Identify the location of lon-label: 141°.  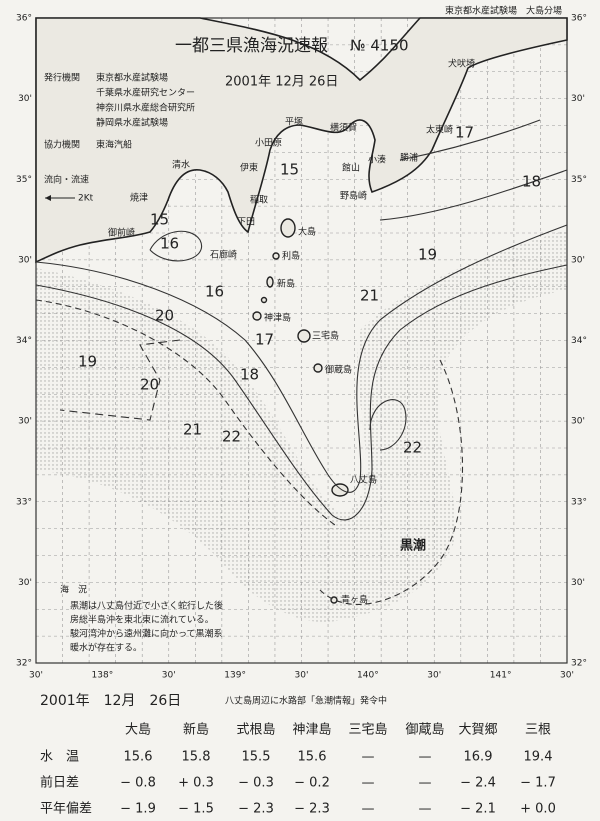
(501, 676).